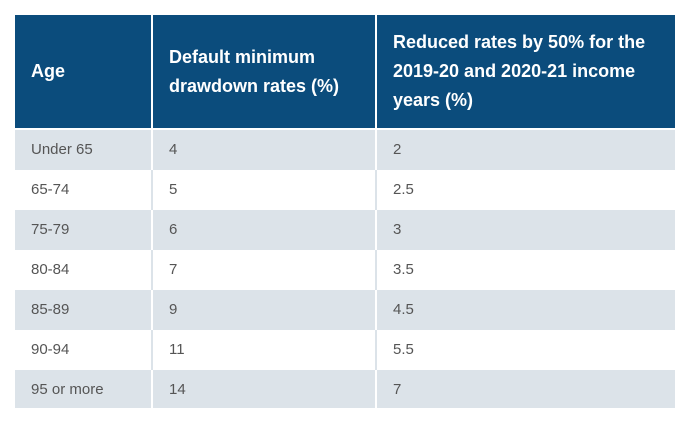 The image size is (689, 427). I want to click on age-cell: 65-74, so click(83, 188).